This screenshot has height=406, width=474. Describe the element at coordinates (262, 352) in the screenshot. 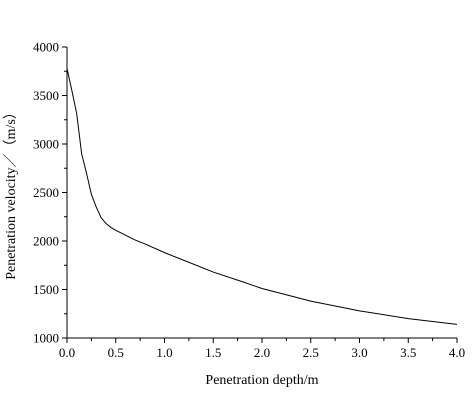

I see `x-tick-label: 2.0` at that location.